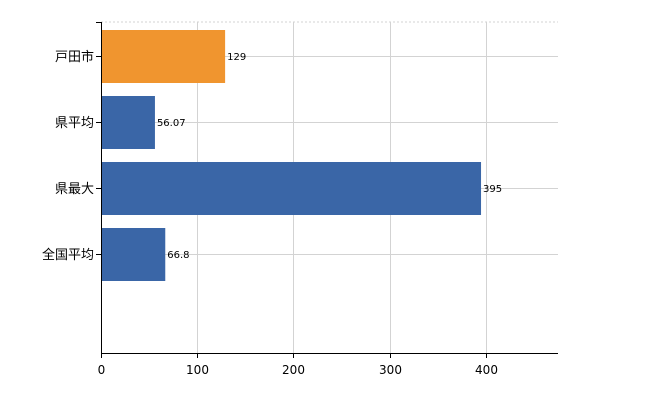 The width and height of the screenshot is (650, 400). I want to click on data-label: 56.07, so click(171, 123).